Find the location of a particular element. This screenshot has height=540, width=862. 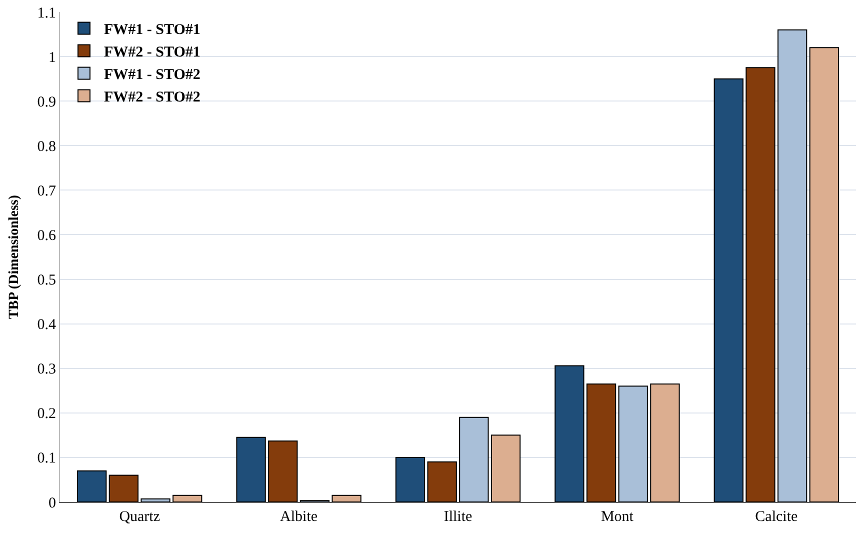

y-tick-label: 0.3 is located at coordinates (46, 370).